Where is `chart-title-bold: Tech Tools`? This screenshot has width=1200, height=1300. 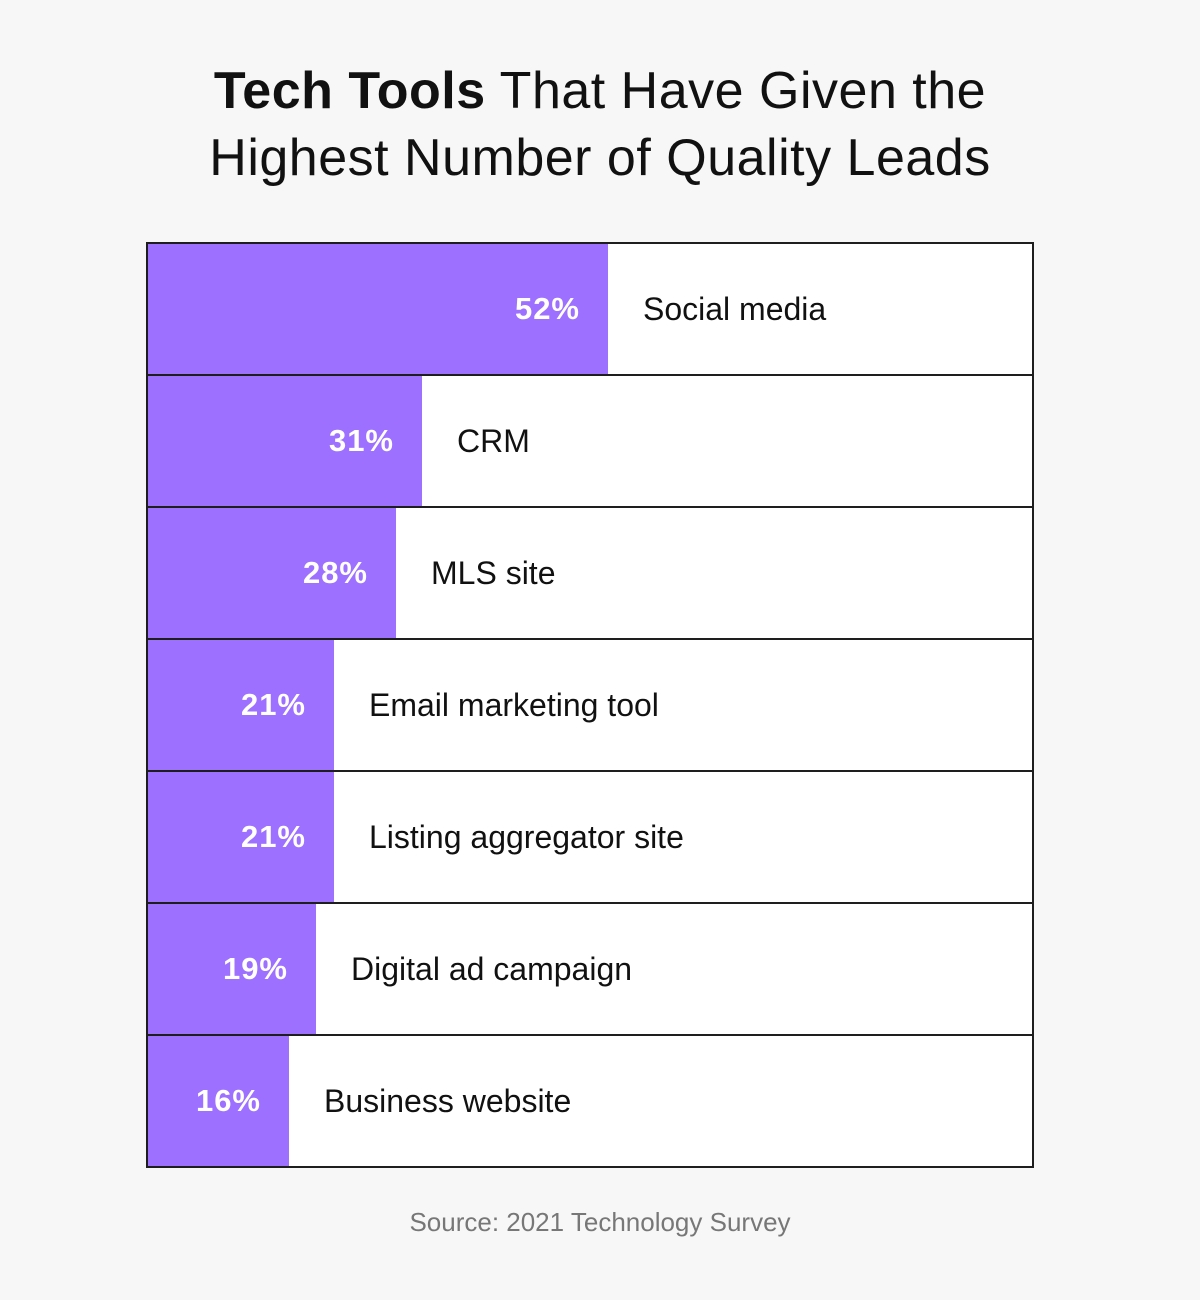 chart-title-bold: Tech Tools is located at coordinates (349, 91).